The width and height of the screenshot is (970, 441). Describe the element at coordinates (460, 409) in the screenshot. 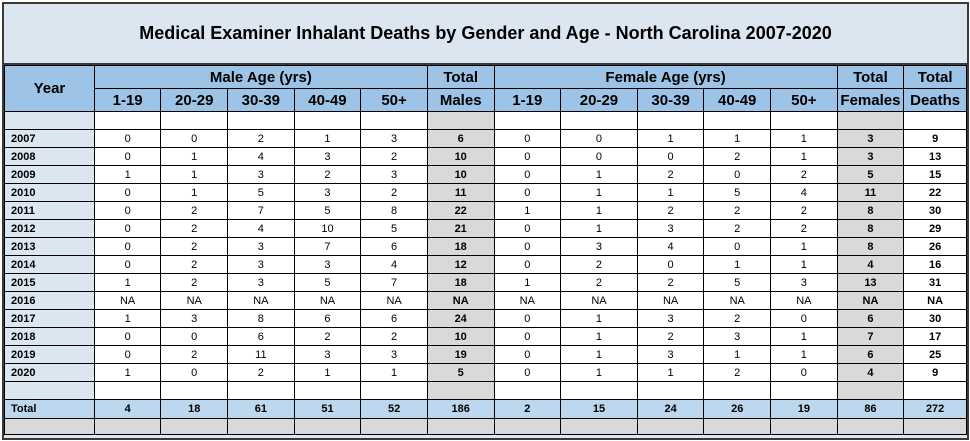

I see `grand-total-males-cell: 186` at that location.